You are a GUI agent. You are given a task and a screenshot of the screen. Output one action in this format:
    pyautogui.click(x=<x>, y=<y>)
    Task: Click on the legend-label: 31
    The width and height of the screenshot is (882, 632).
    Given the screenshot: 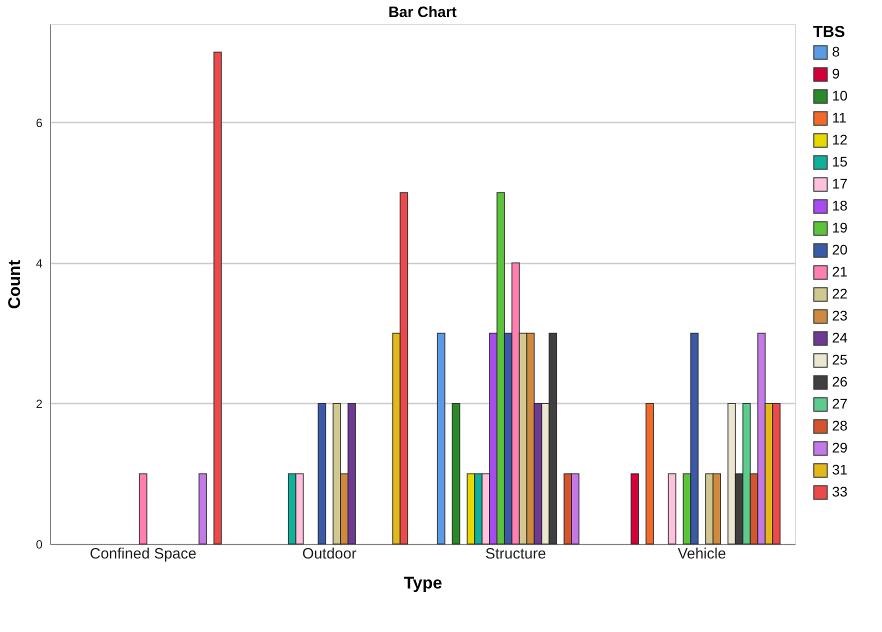 What is the action you would take?
    pyautogui.click(x=840, y=470)
    